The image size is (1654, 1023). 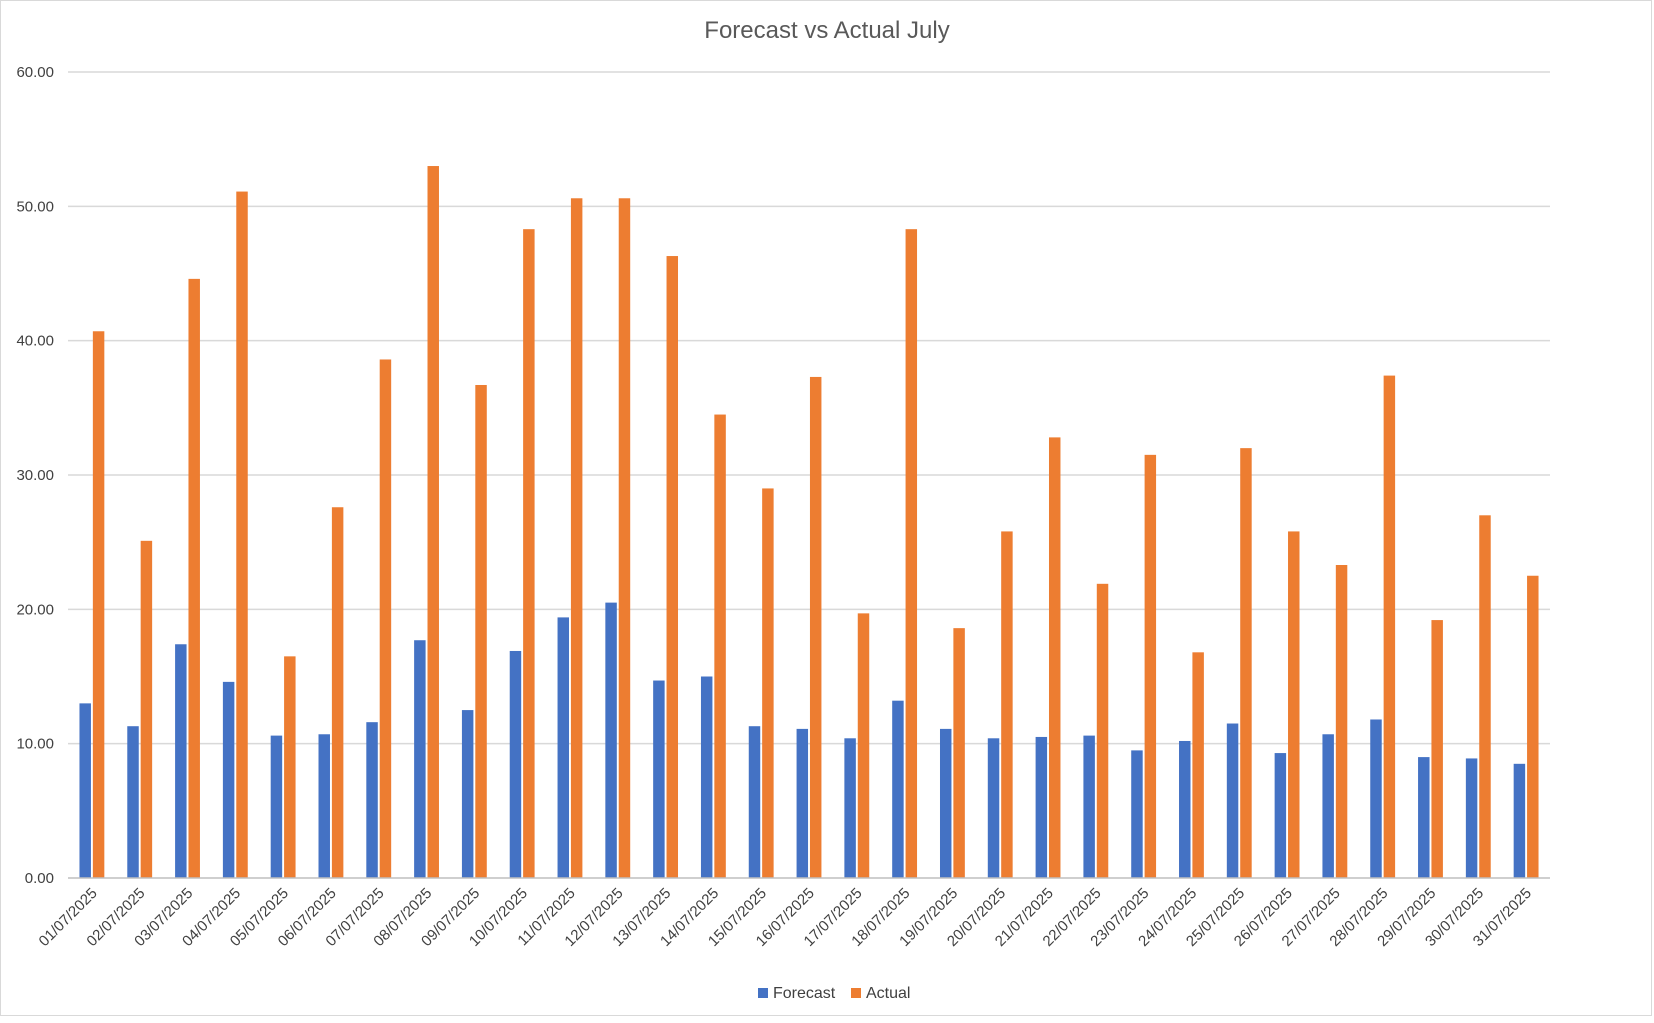 I want to click on y-axis-tick-labels: 0.00 10.00 20.00 30.00 40.00 50.00 60.00, so click(x=35, y=475).